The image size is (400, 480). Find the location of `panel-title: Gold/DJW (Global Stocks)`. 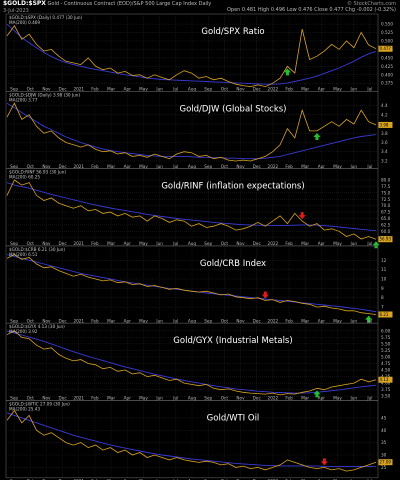

panel-title: Gold/DJW (Global Stocks) is located at coordinates (233, 109).